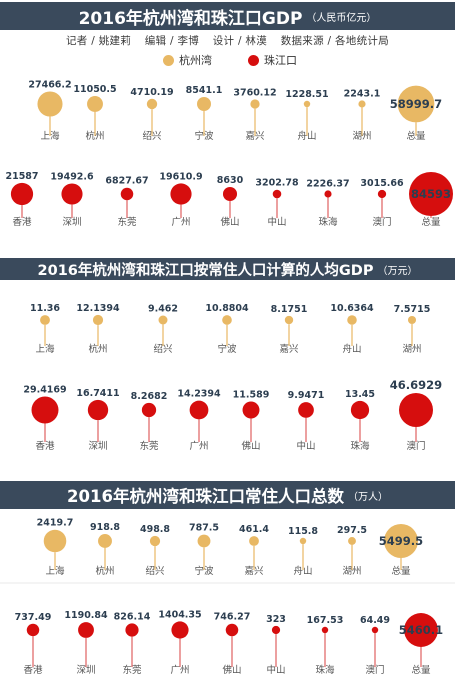 The height and width of the screenshot is (700, 455). I want to click on credit-source: 数据来源 / 各地统计局, so click(334, 41).